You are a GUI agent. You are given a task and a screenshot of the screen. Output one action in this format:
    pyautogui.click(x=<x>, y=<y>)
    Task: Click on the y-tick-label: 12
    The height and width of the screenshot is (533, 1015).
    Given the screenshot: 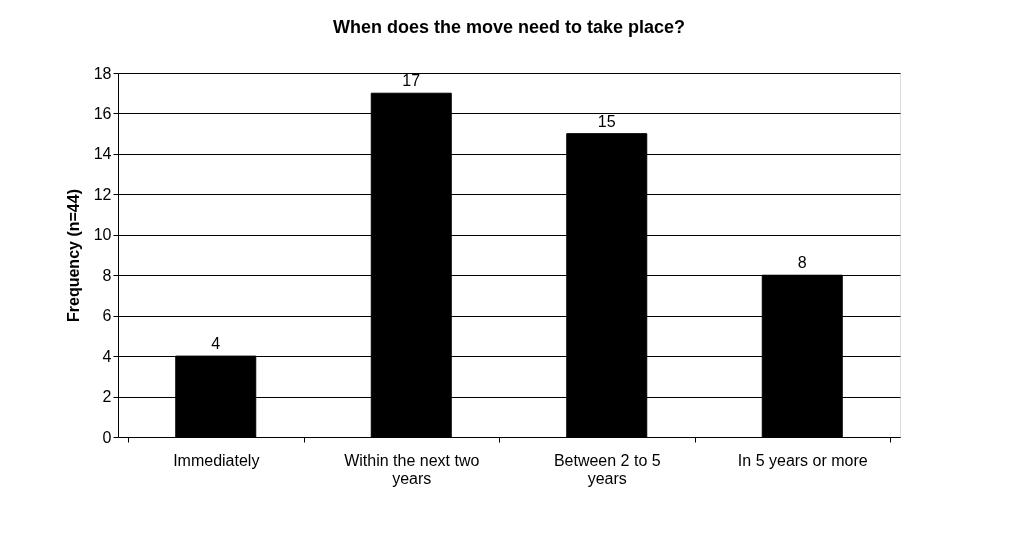 What is the action you would take?
    pyautogui.click(x=102, y=194)
    